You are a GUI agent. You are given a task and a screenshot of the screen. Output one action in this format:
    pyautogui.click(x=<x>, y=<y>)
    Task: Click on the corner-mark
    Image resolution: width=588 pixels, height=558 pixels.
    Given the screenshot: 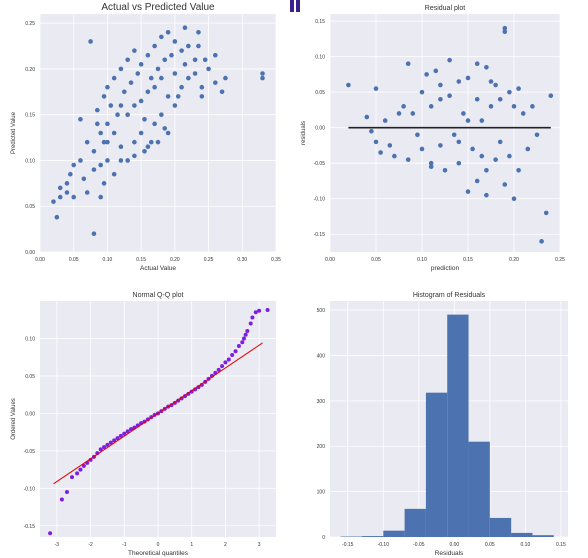 What is the action you would take?
    pyautogui.click(x=292, y=6)
    